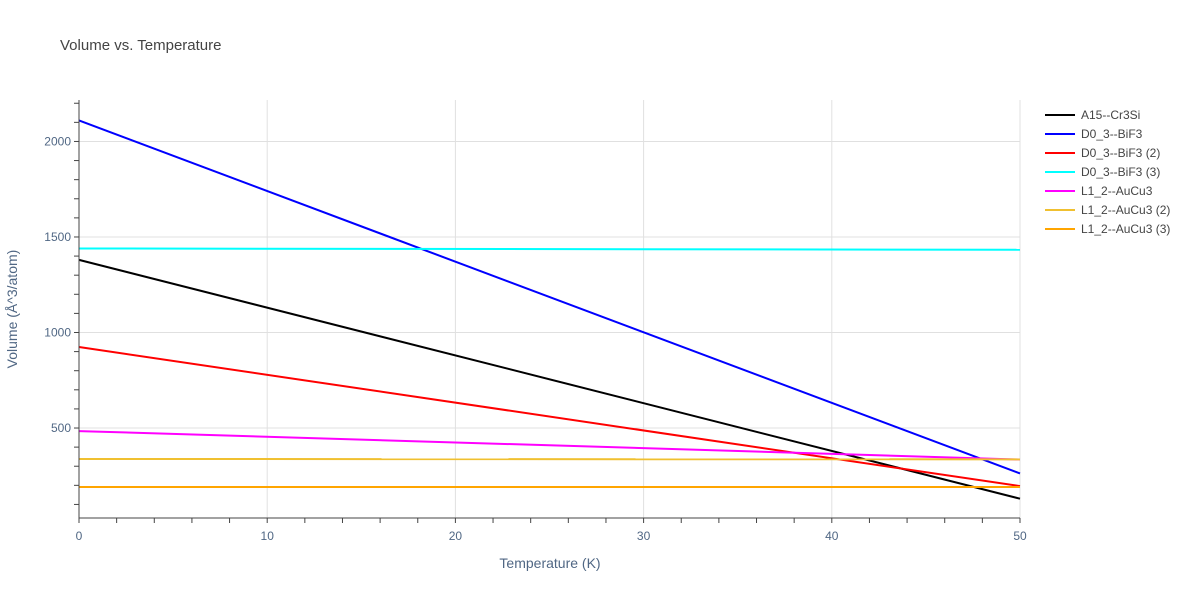  I want to click on x-tick-label: 0, so click(79, 536).